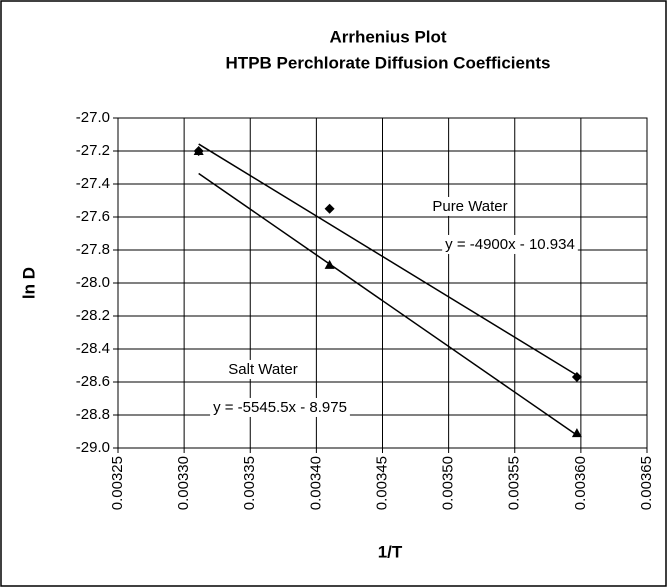 The width and height of the screenshot is (667, 587). I want to click on y-tick-label: -28.0, so click(93, 282).